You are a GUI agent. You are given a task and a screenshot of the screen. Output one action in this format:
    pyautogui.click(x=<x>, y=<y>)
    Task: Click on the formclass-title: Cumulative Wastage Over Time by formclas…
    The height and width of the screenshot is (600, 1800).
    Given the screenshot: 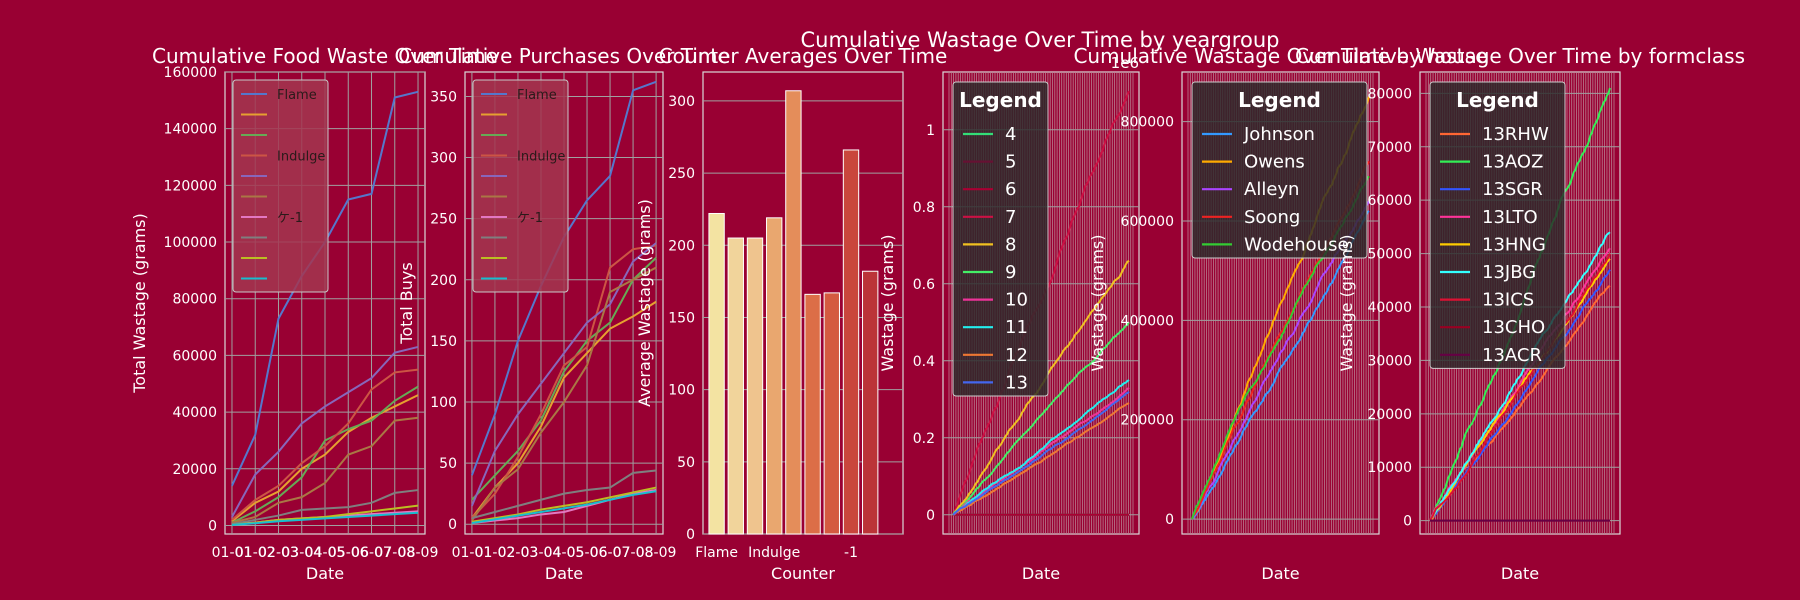 What is the action you would take?
    pyautogui.click(x=1520, y=56)
    